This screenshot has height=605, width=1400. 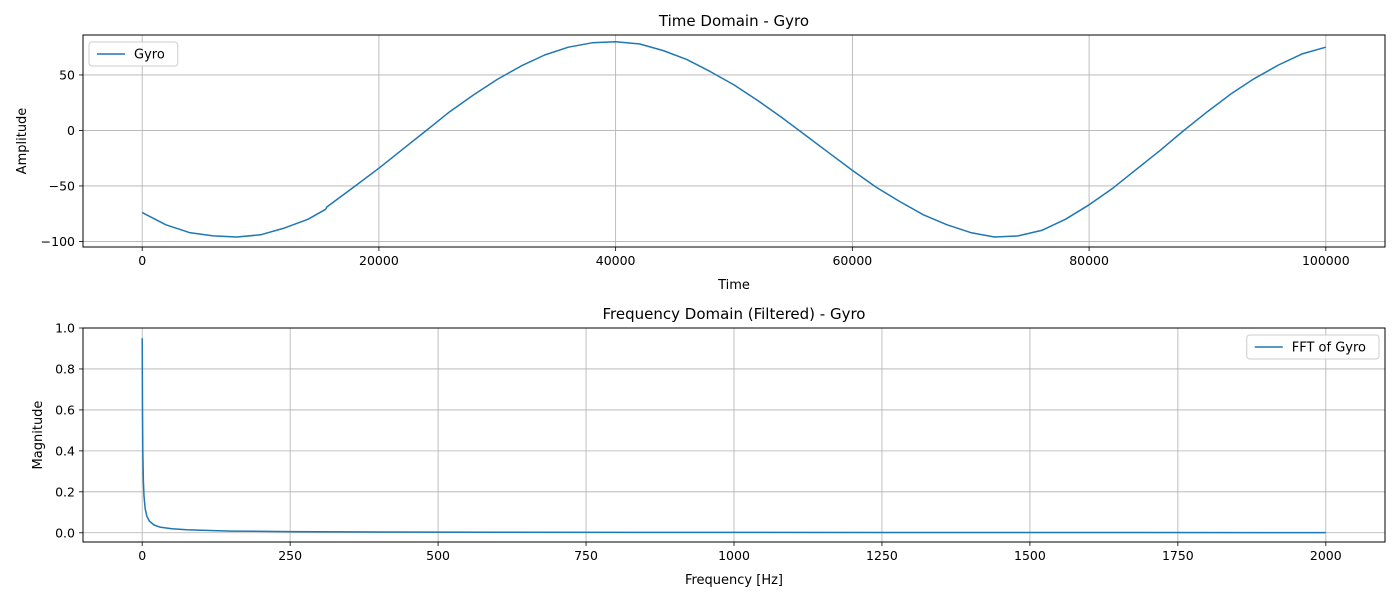 I want to click on x-tick-label: 500, so click(x=438, y=555).